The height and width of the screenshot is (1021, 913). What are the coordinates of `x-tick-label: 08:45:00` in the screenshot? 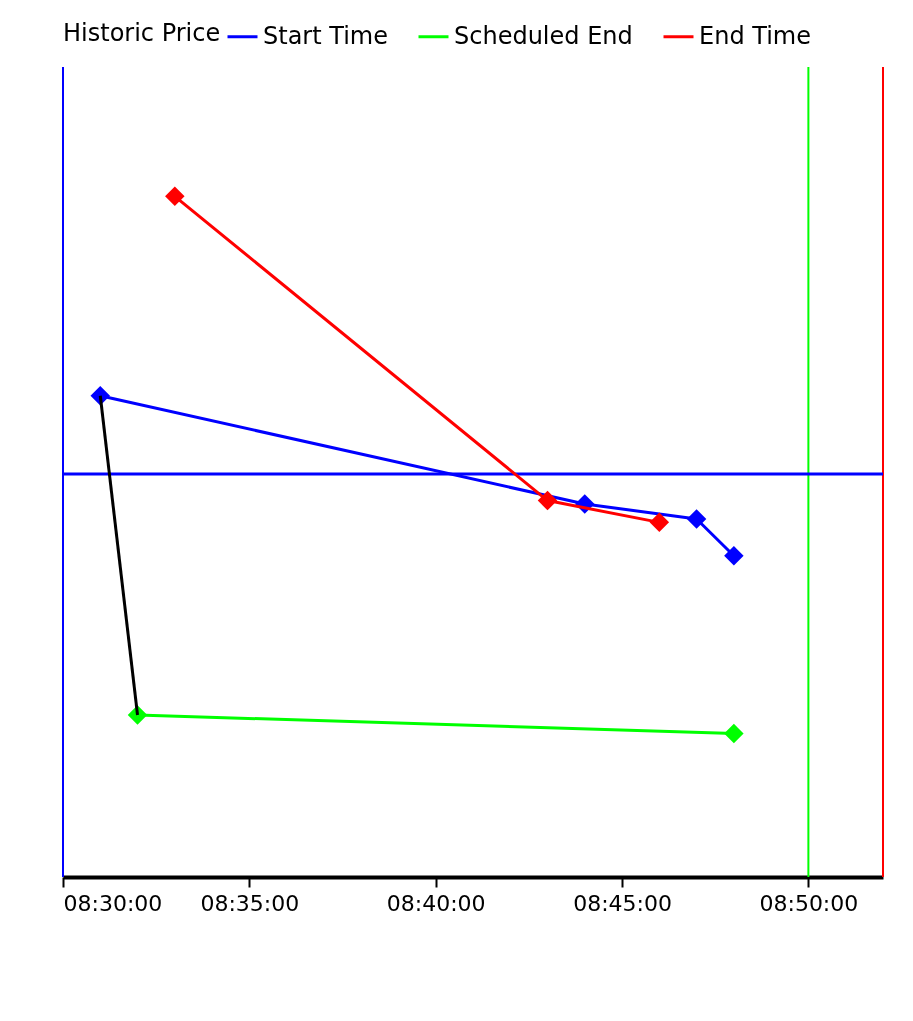 It's located at (622, 903).